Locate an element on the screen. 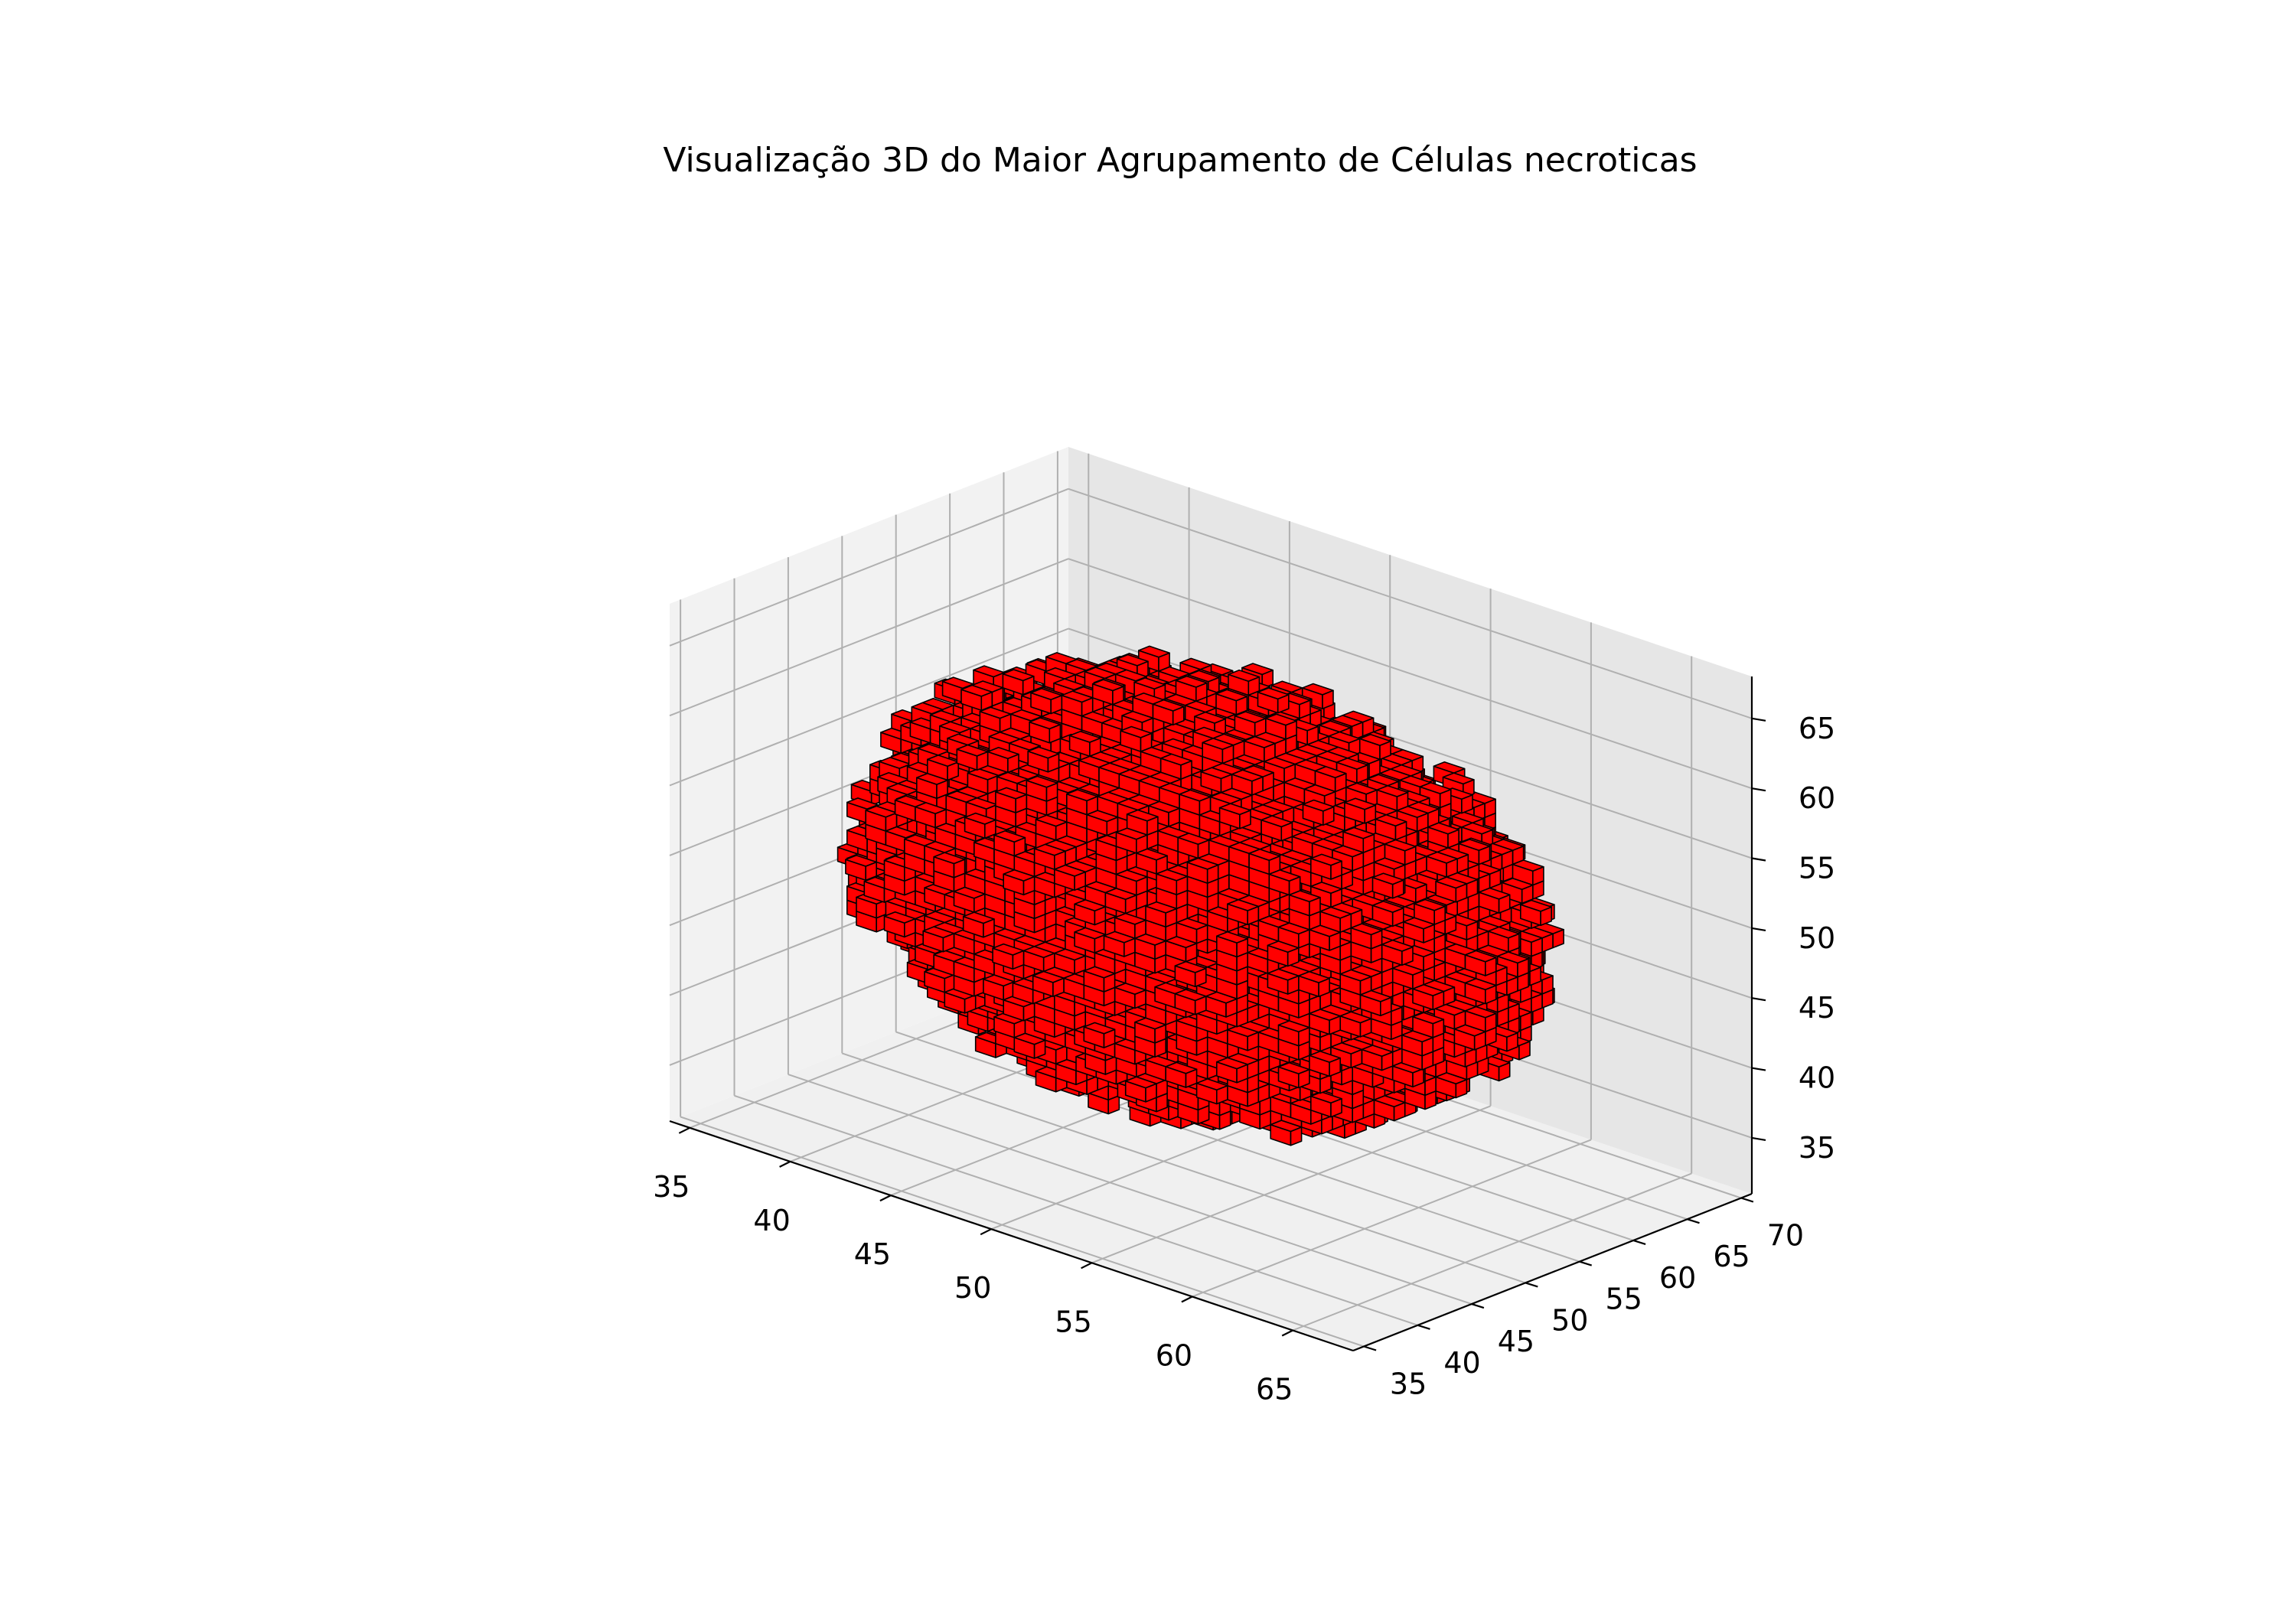  floor-pane is located at coordinates (1211, 1157).